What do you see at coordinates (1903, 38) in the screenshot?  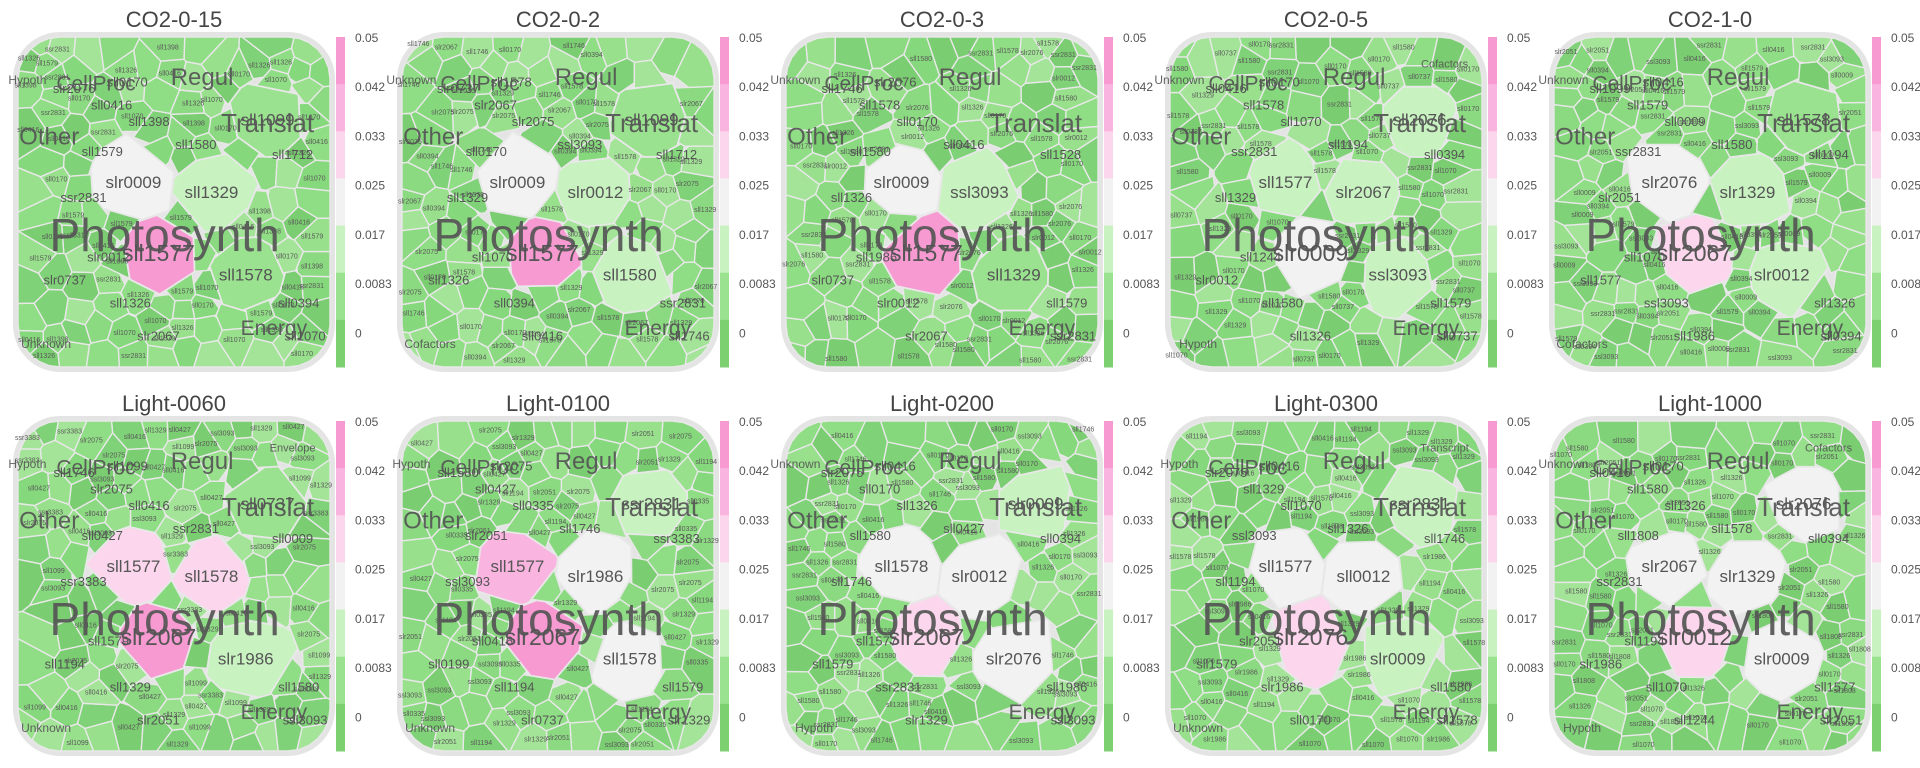 I see `colorbar-tick-label: 0.05` at bounding box center [1903, 38].